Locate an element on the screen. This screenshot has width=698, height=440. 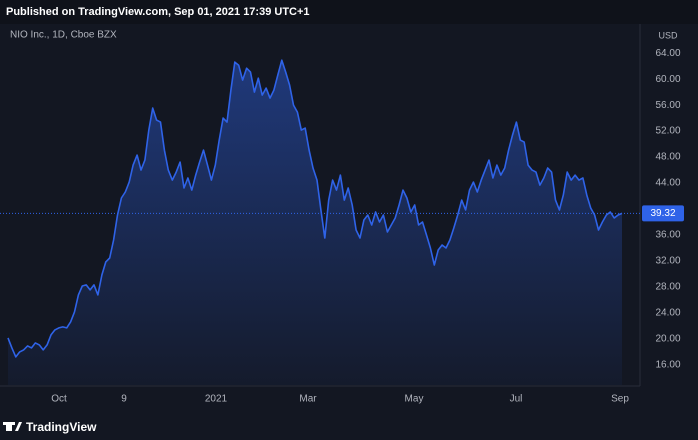
x-tick-label: Jul is located at coordinates (516, 399).